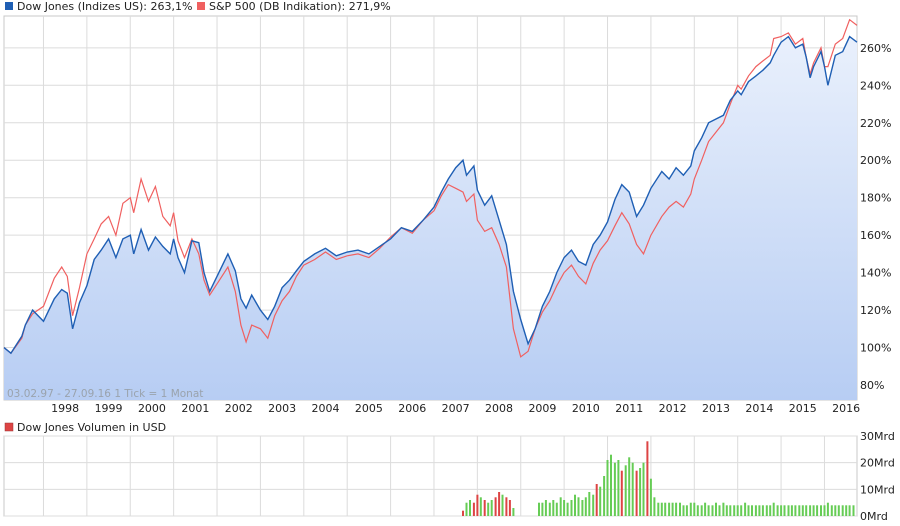  What do you see at coordinates (875, 235) in the screenshot?
I see `price-y-tick-label: 160%` at bounding box center [875, 235].